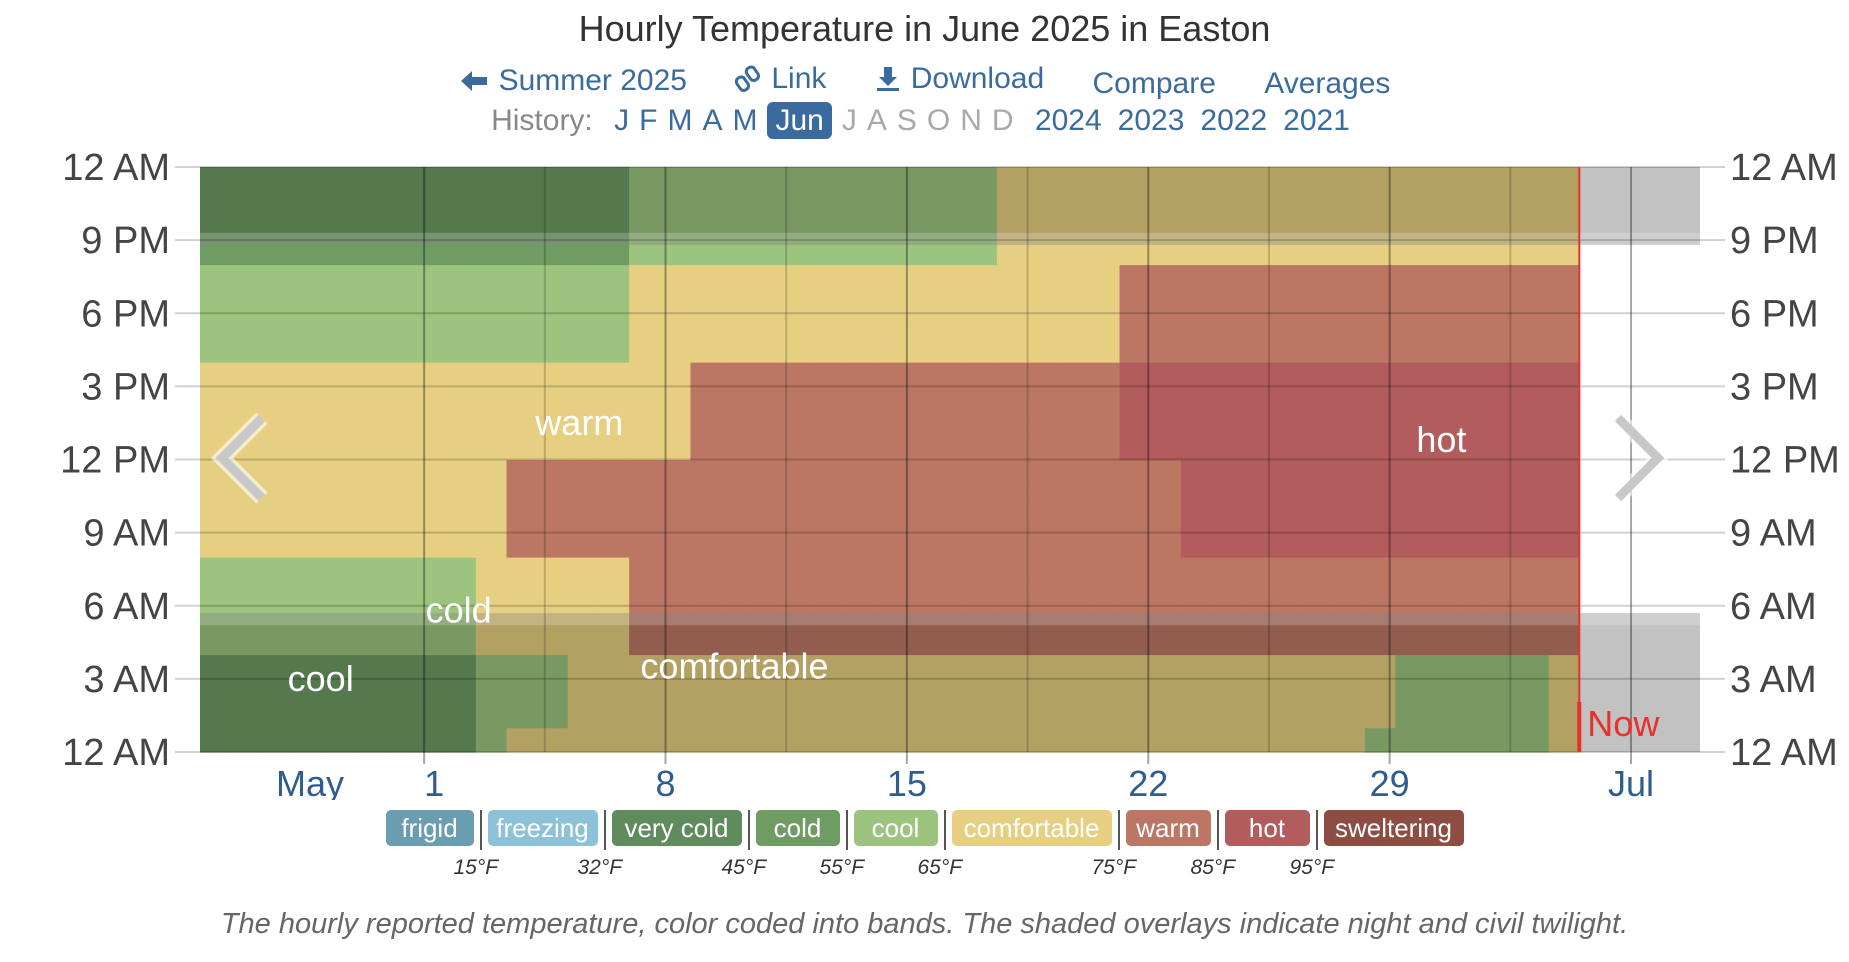  What do you see at coordinates (797, 828) in the screenshot?
I see `legend-item: cold` at bounding box center [797, 828].